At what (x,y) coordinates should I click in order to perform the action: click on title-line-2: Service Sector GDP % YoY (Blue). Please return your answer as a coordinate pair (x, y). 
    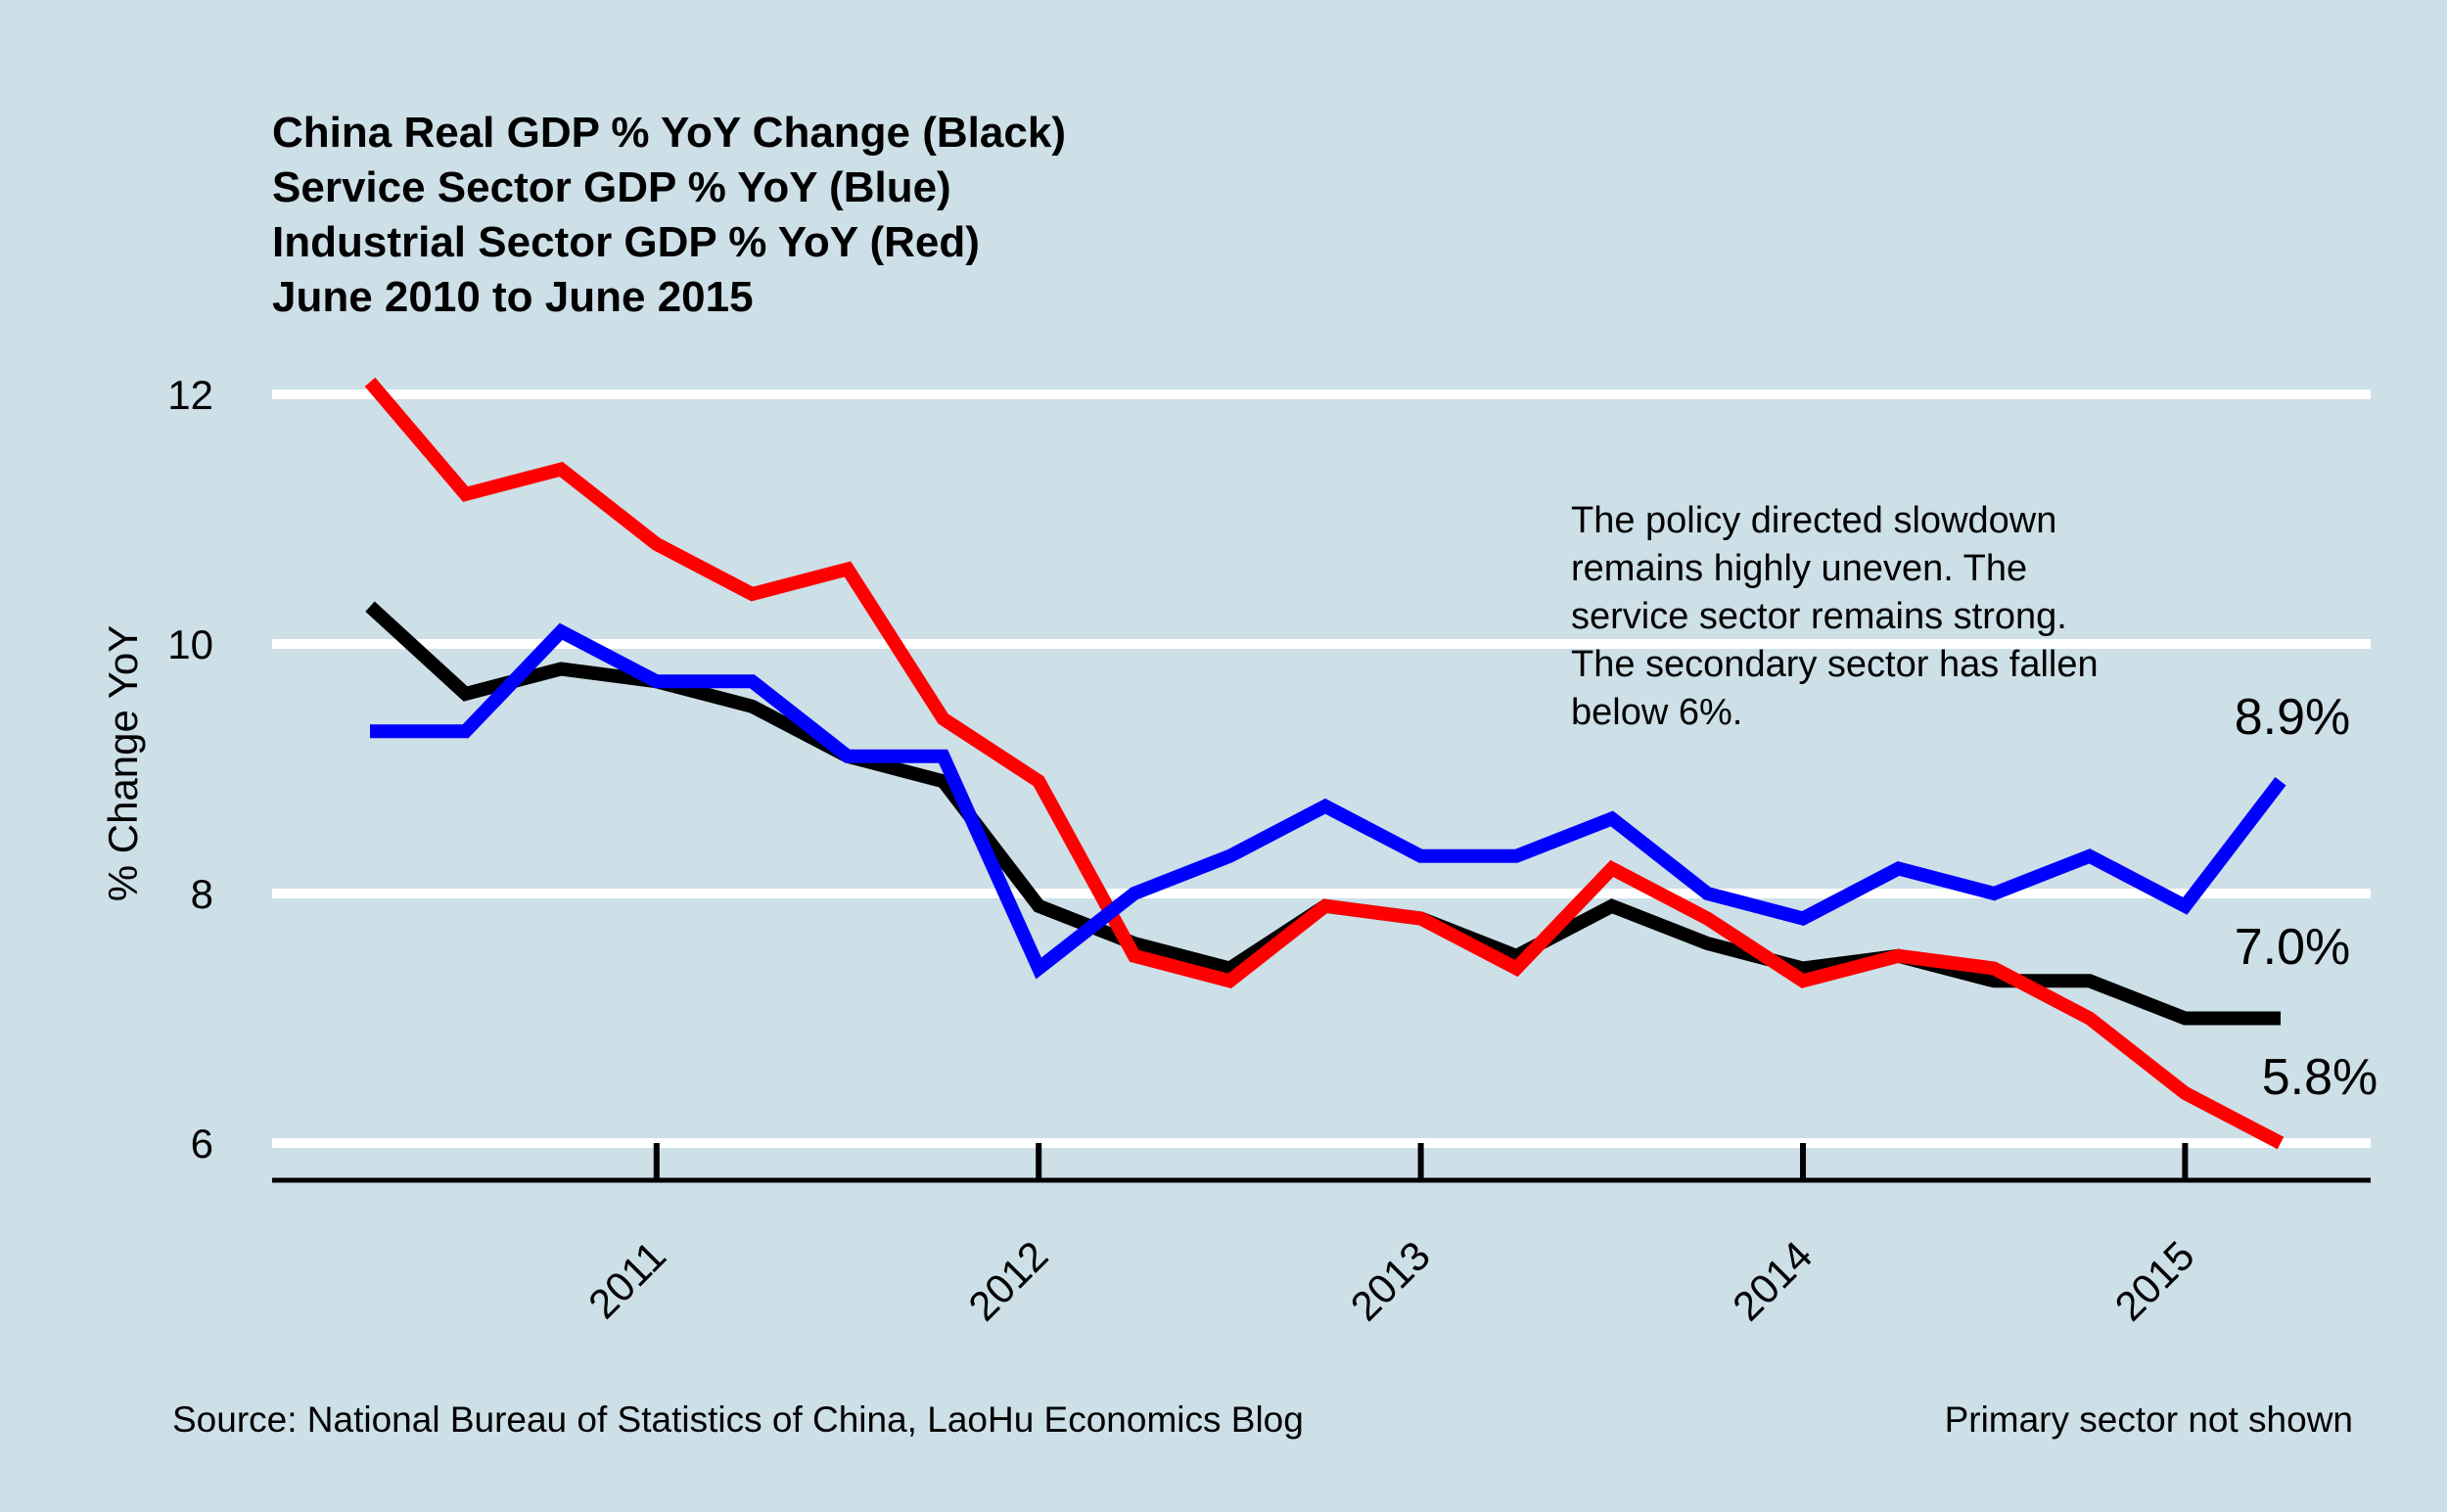
    Looking at the image, I should click on (611, 187).